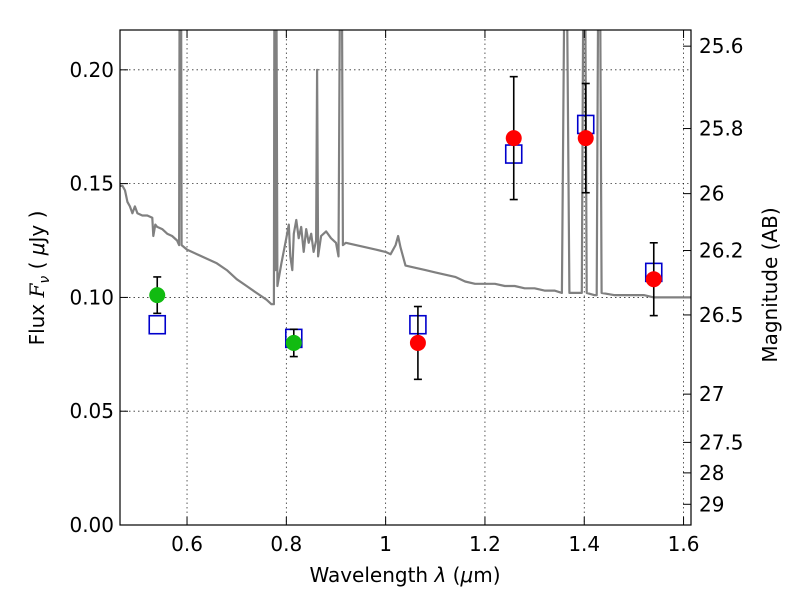 The width and height of the screenshot is (800, 600). Describe the element at coordinates (404, 575) in the screenshot. I see `x-axis-label: Wavelength λ (μm)` at that location.